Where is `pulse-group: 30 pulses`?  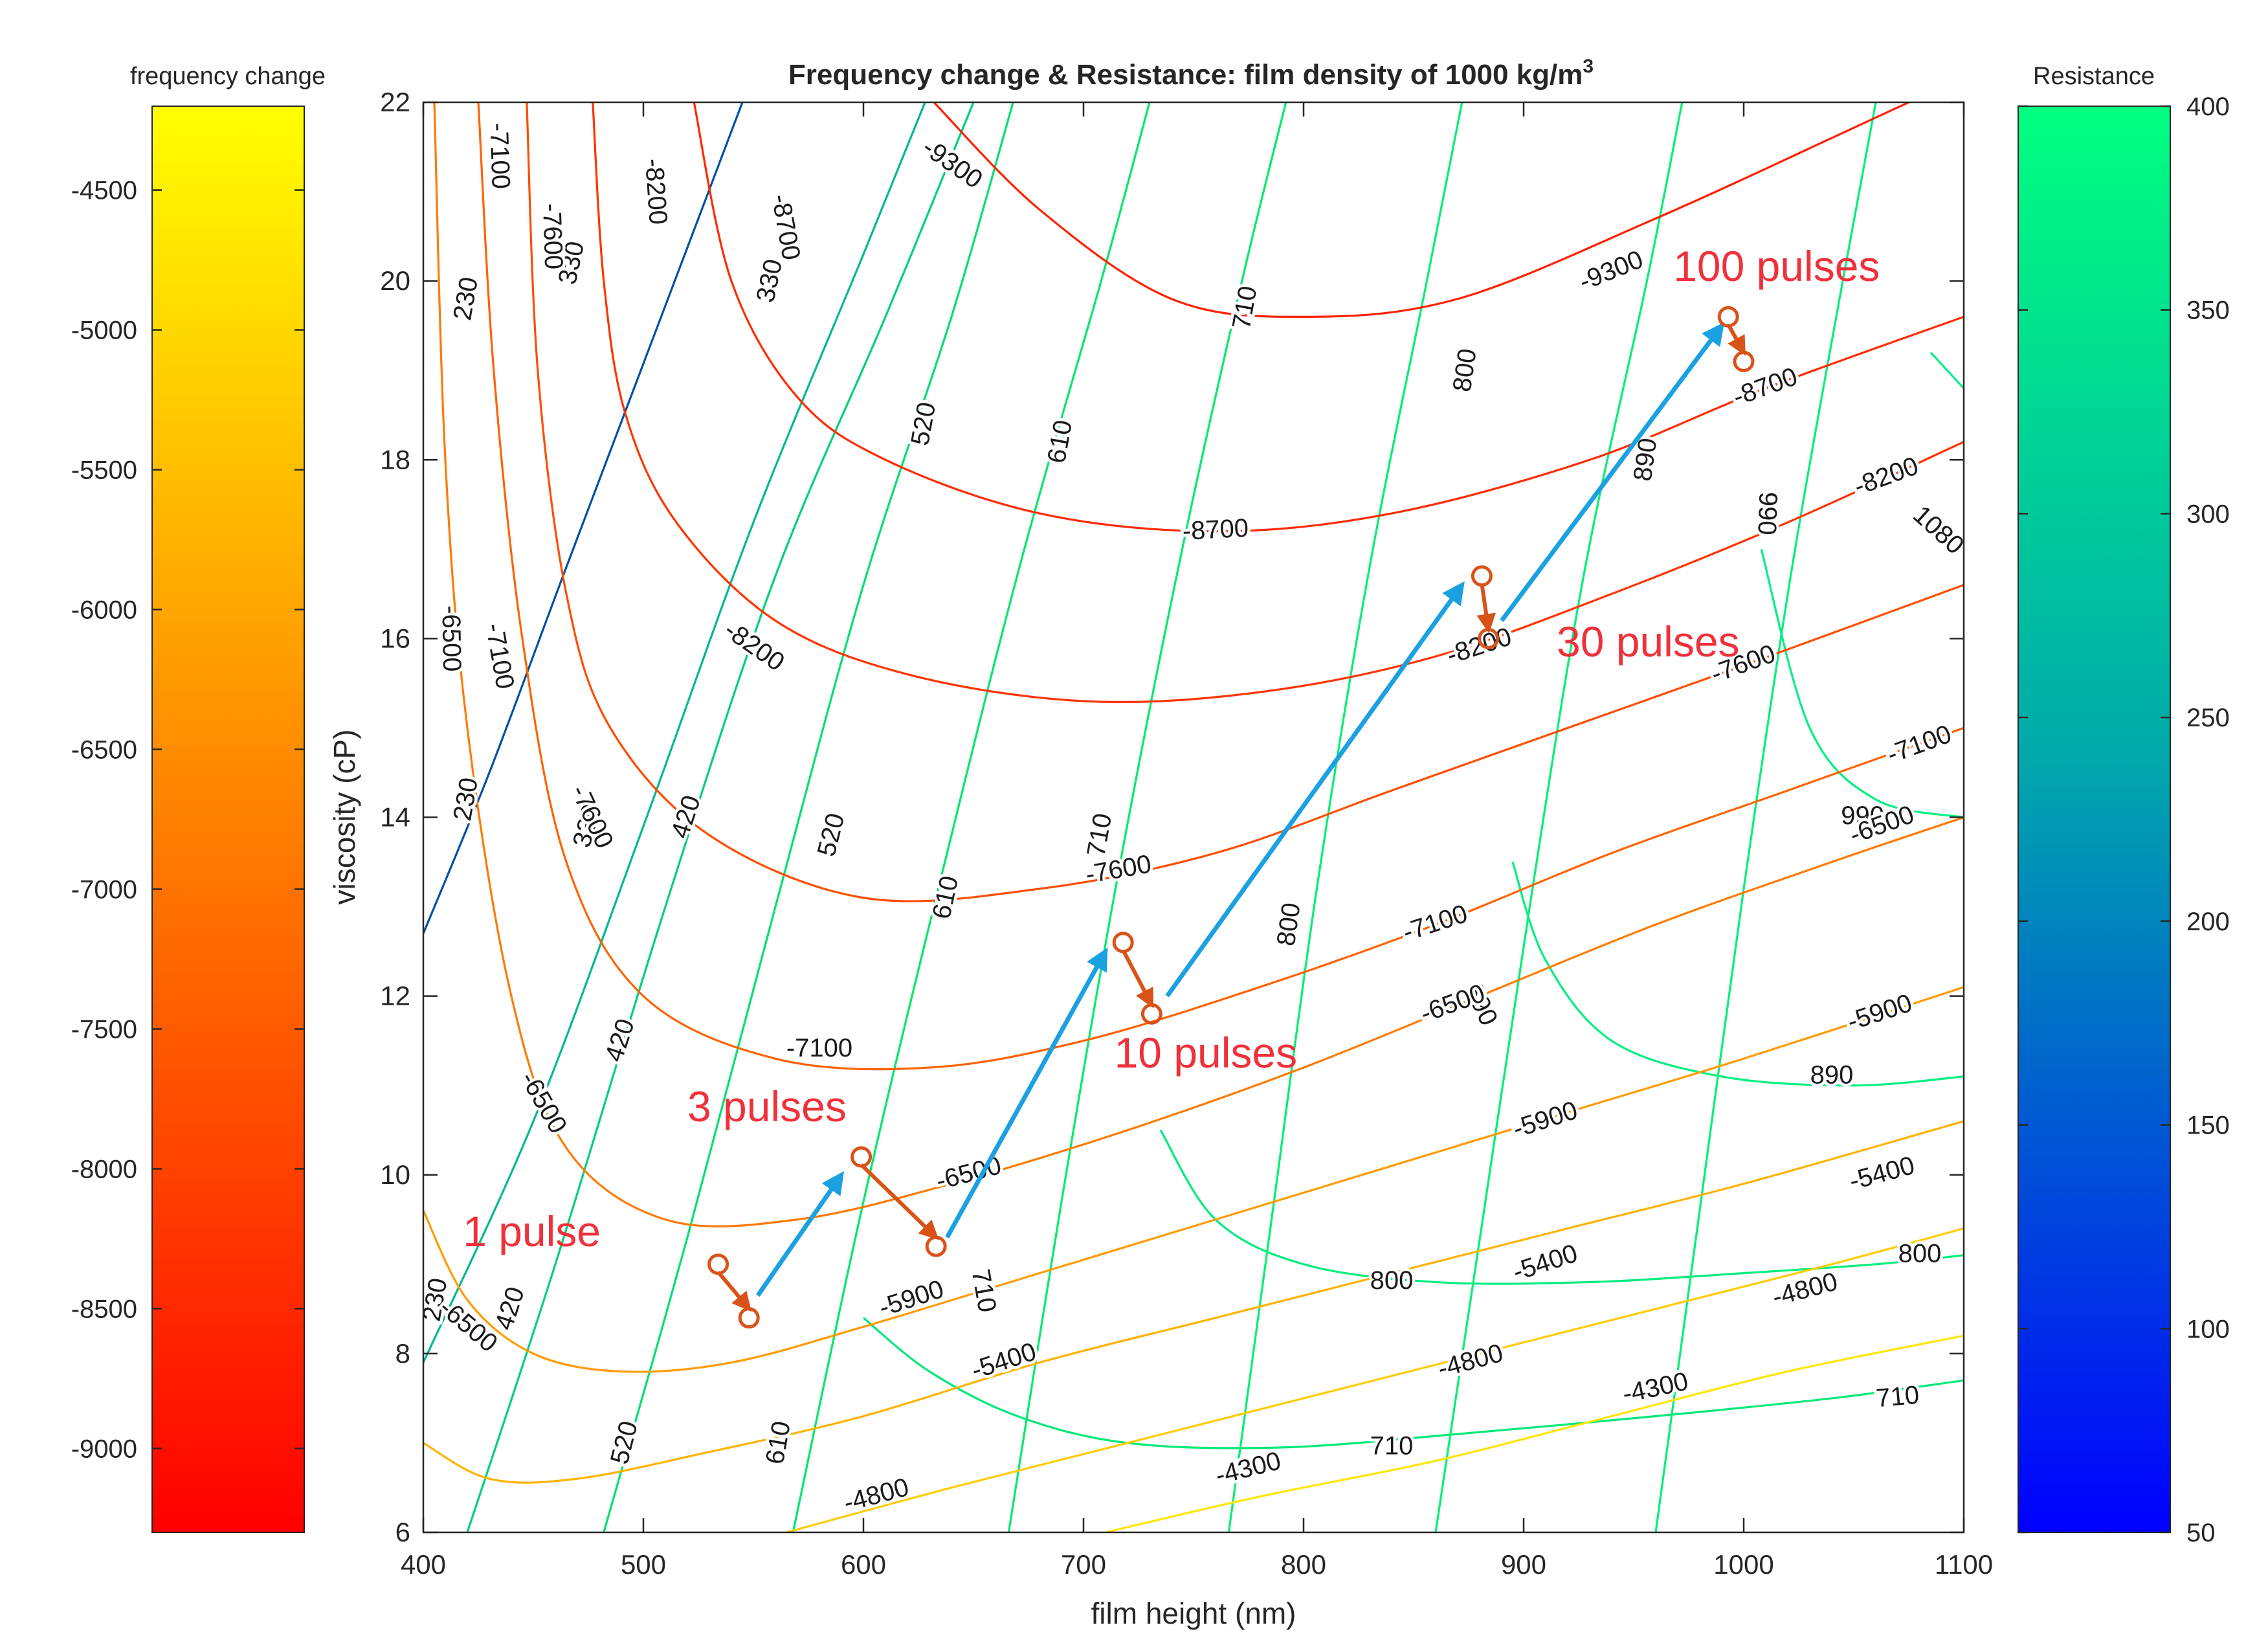
pulse-group: 30 pulses is located at coordinates (1605, 494).